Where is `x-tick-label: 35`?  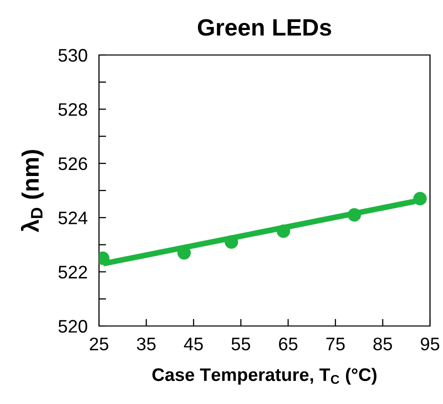
x-tick-label: 35 is located at coordinates (146, 344).